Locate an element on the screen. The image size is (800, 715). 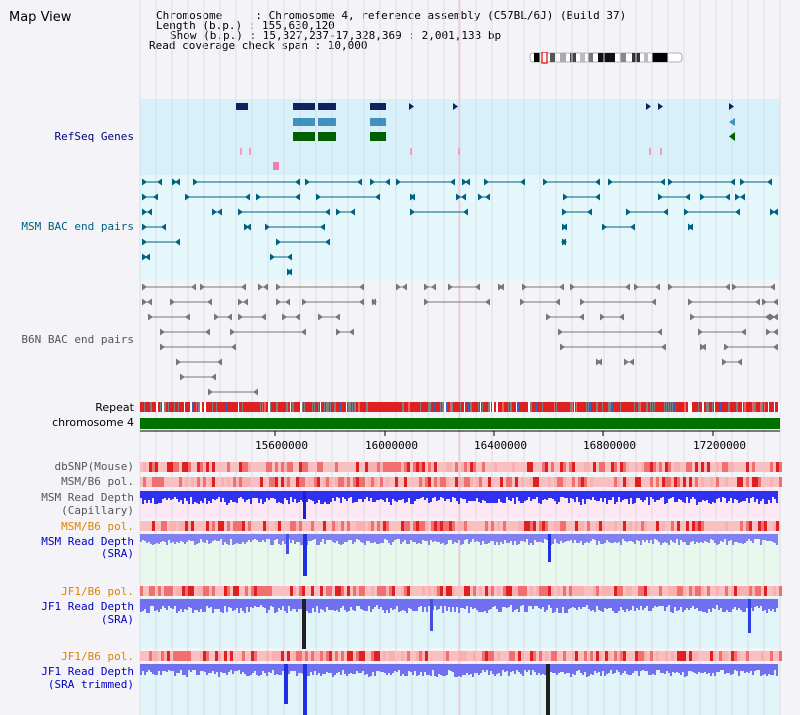
axis-tick-label: 16400000 is located at coordinates (500, 445).